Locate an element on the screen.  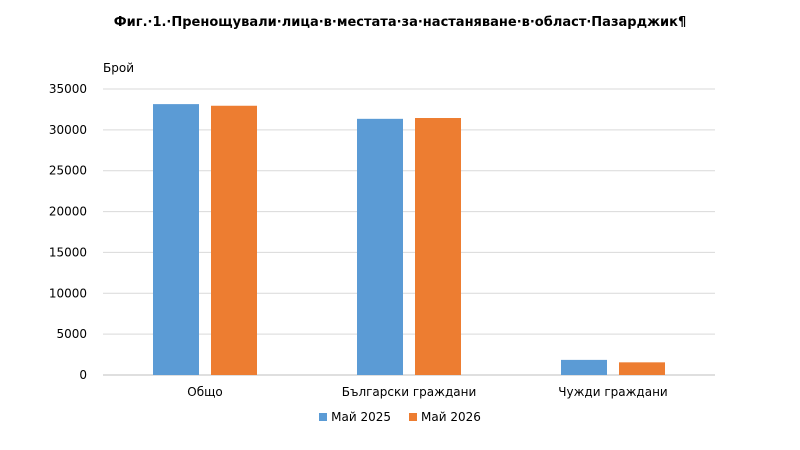
y-tick-label: 0 is located at coordinates (83, 375).